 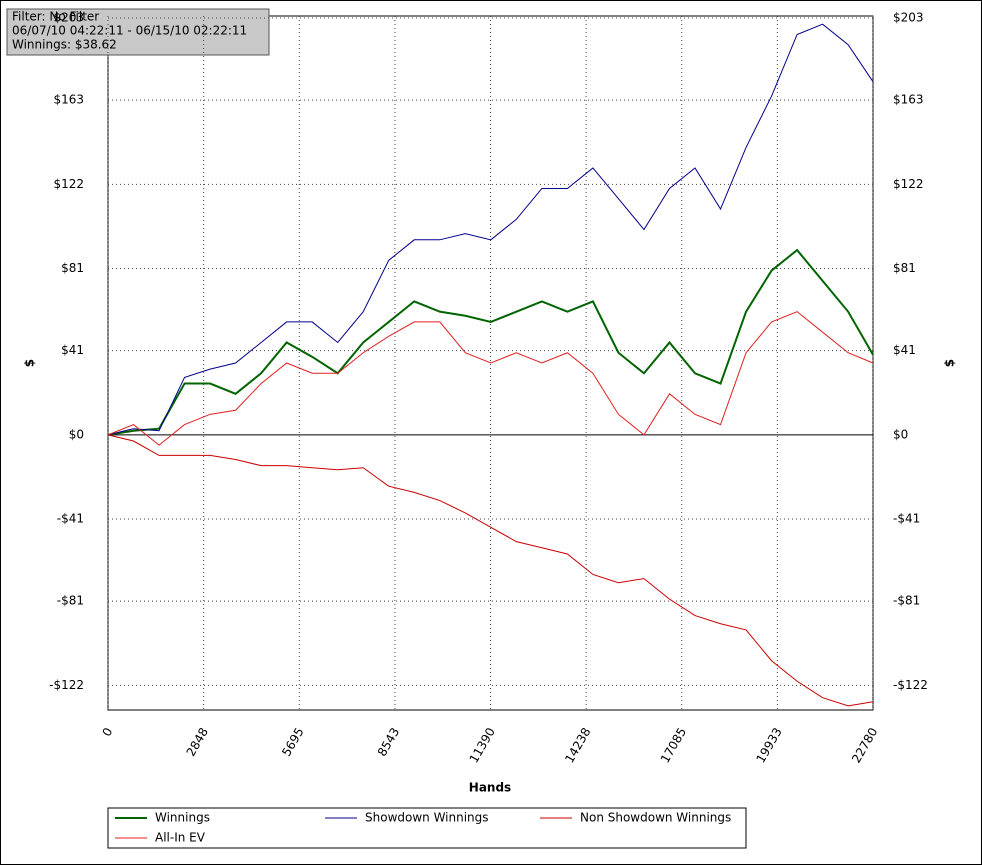 What do you see at coordinates (900, 434) in the screenshot?
I see `y2-tick-label: $0` at bounding box center [900, 434].